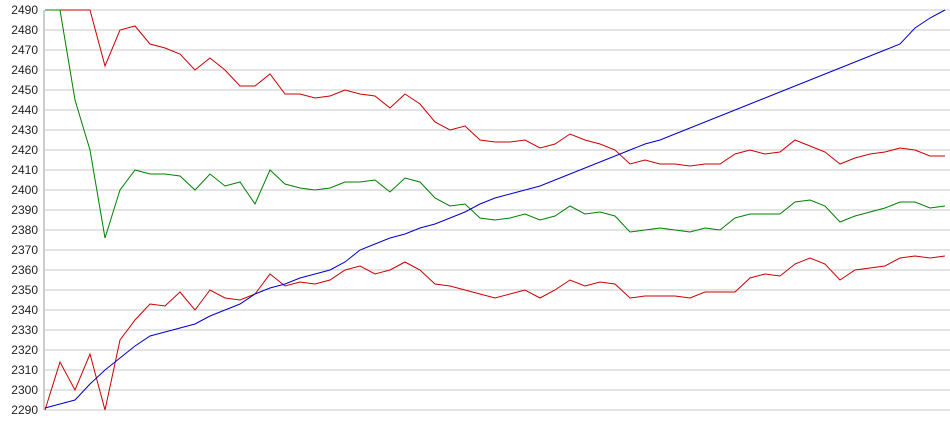 This screenshot has width=950, height=435. I want to click on y-tick-label: 2410, so click(24, 170).